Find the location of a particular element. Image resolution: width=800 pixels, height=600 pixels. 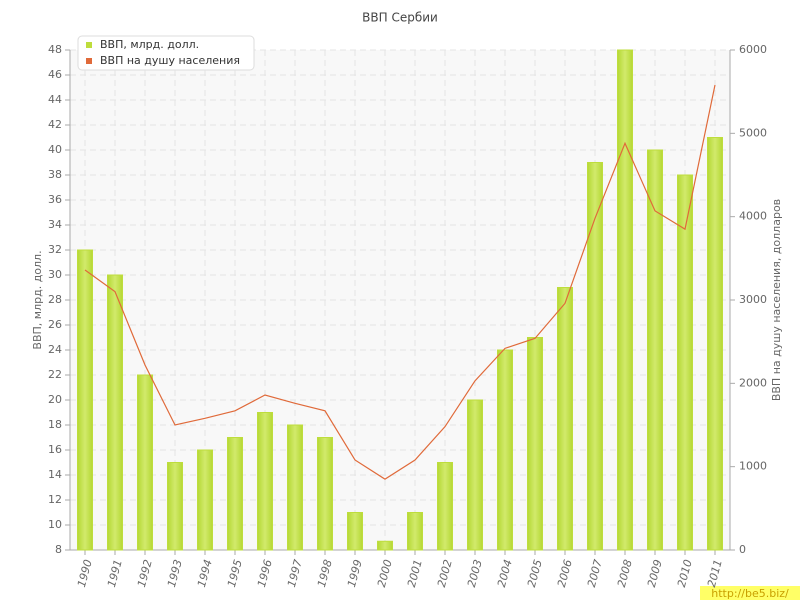

x-tick-label: 2006 is located at coordinates (565, 573).